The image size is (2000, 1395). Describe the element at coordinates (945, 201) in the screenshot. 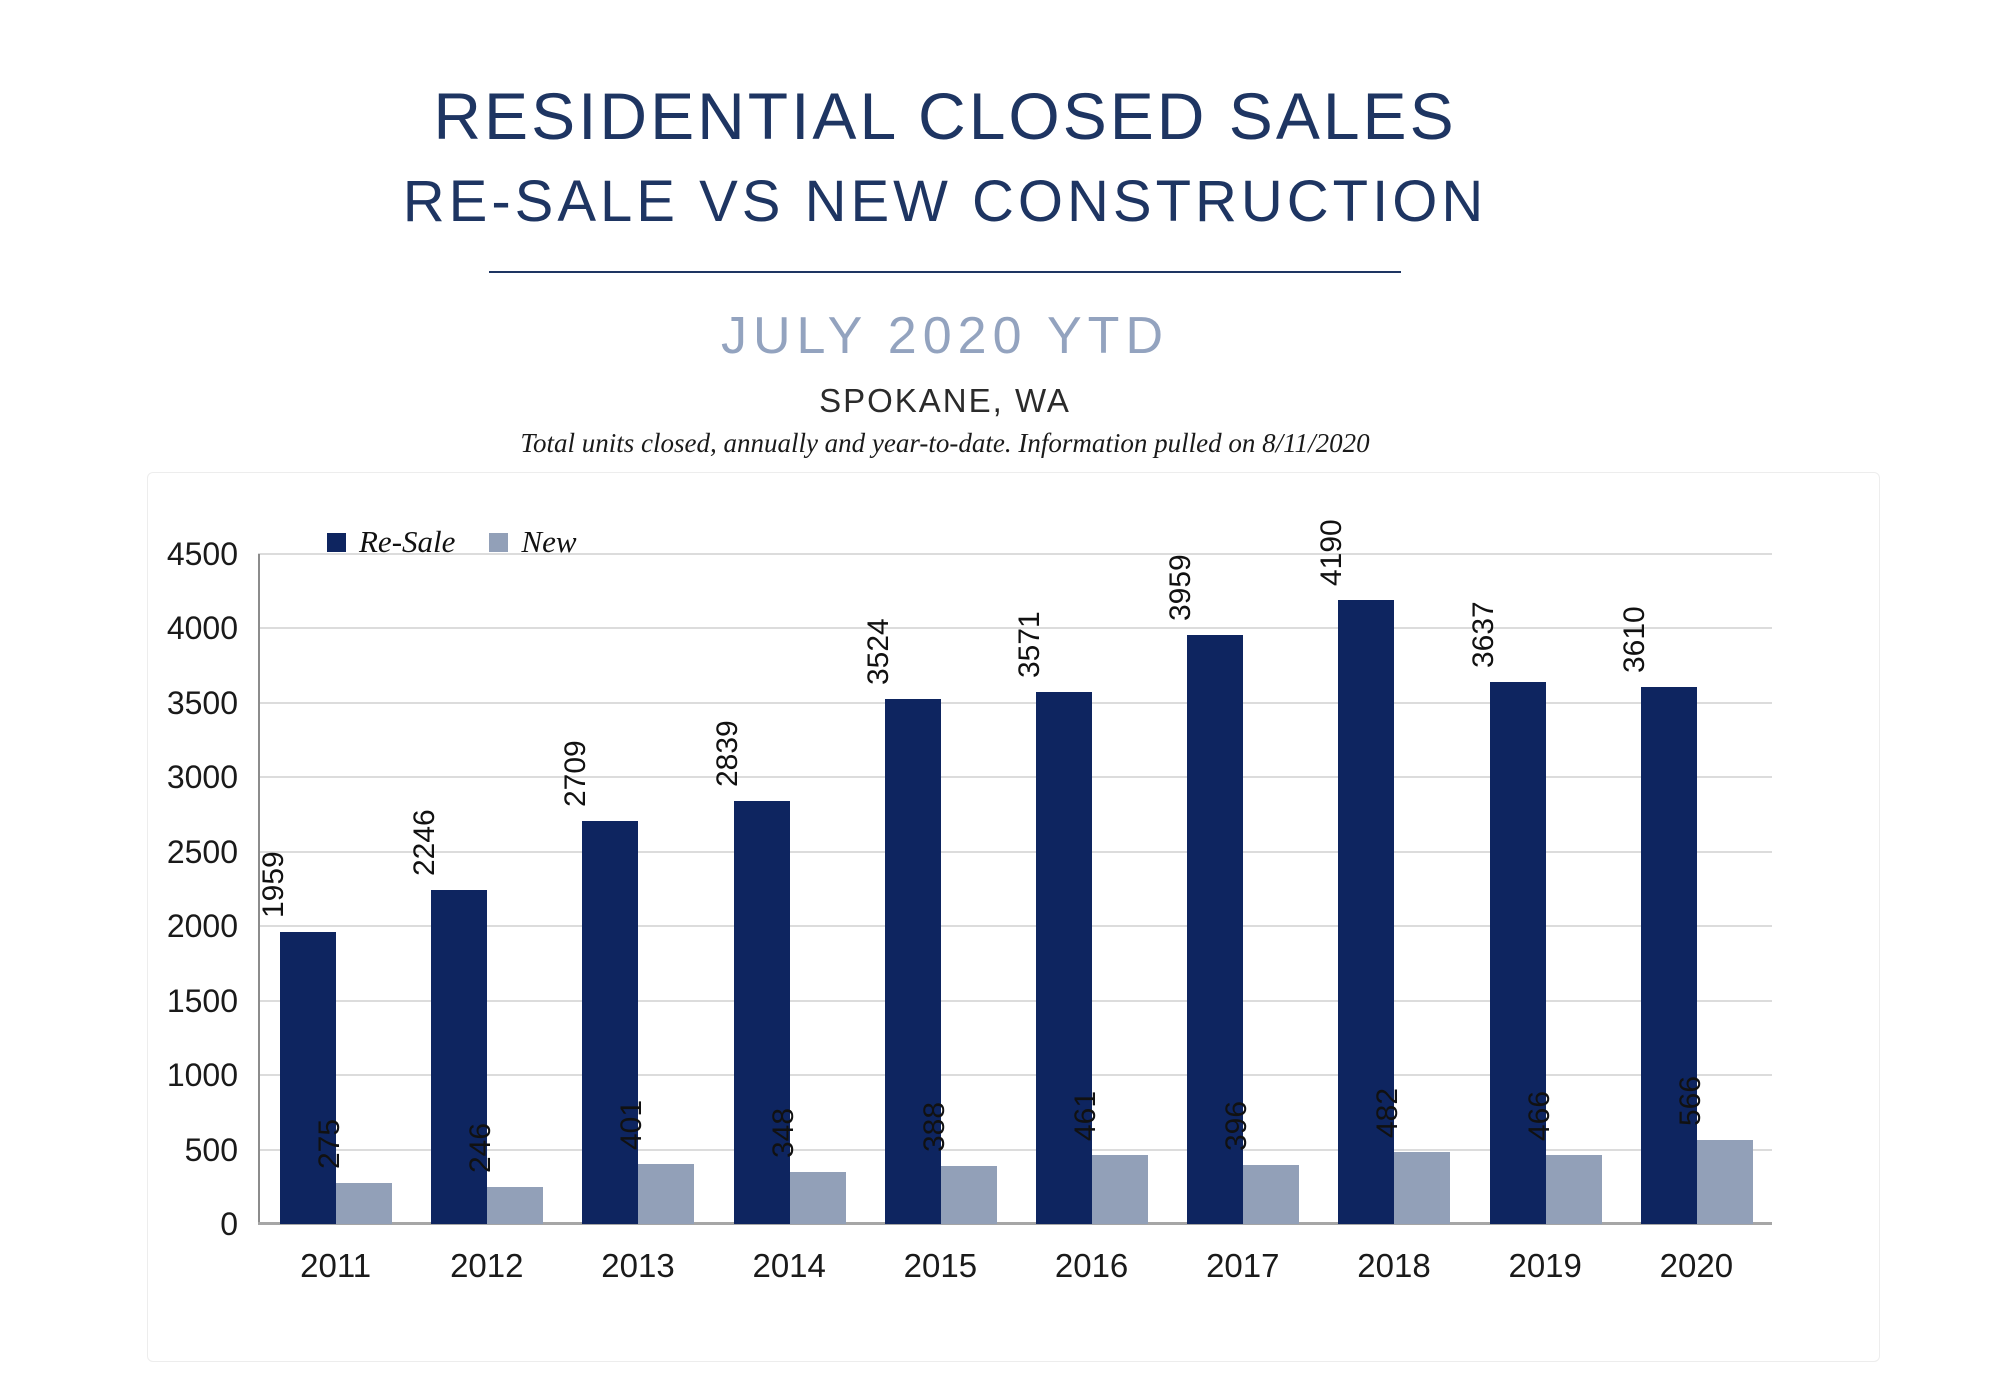

I see `page-subtitle: RE-SALE VS NEW CONSTRUCTION` at that location.